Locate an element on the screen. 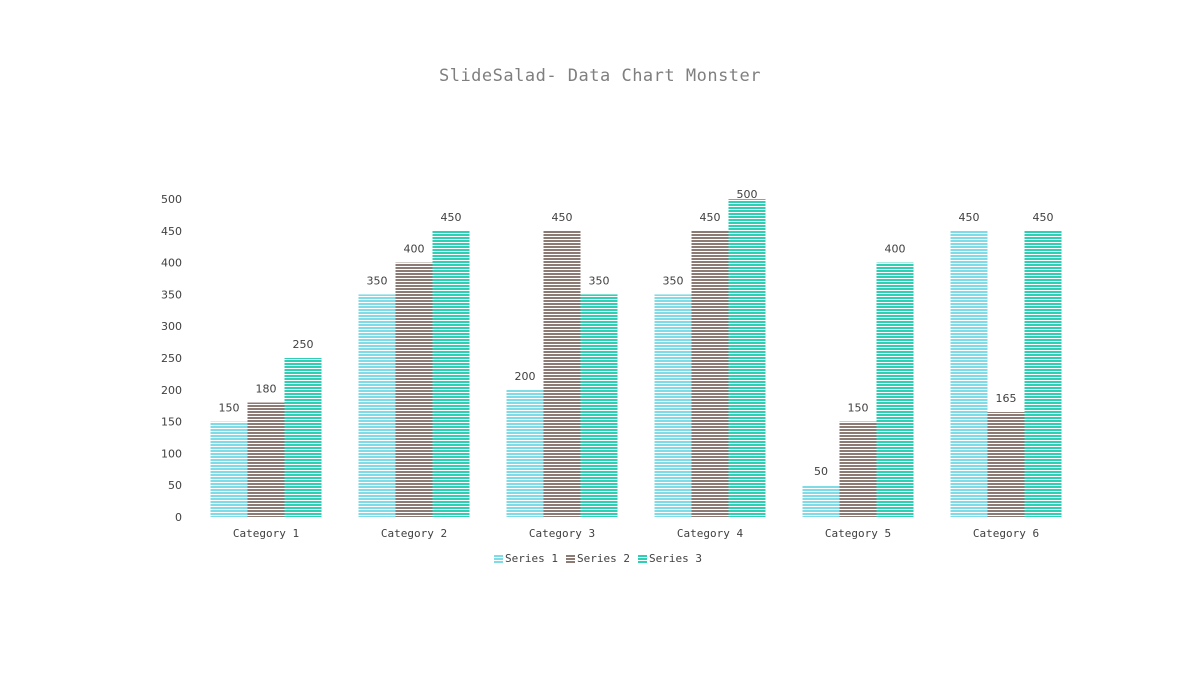  data-label: 180 is located at coordinates (266, 389).